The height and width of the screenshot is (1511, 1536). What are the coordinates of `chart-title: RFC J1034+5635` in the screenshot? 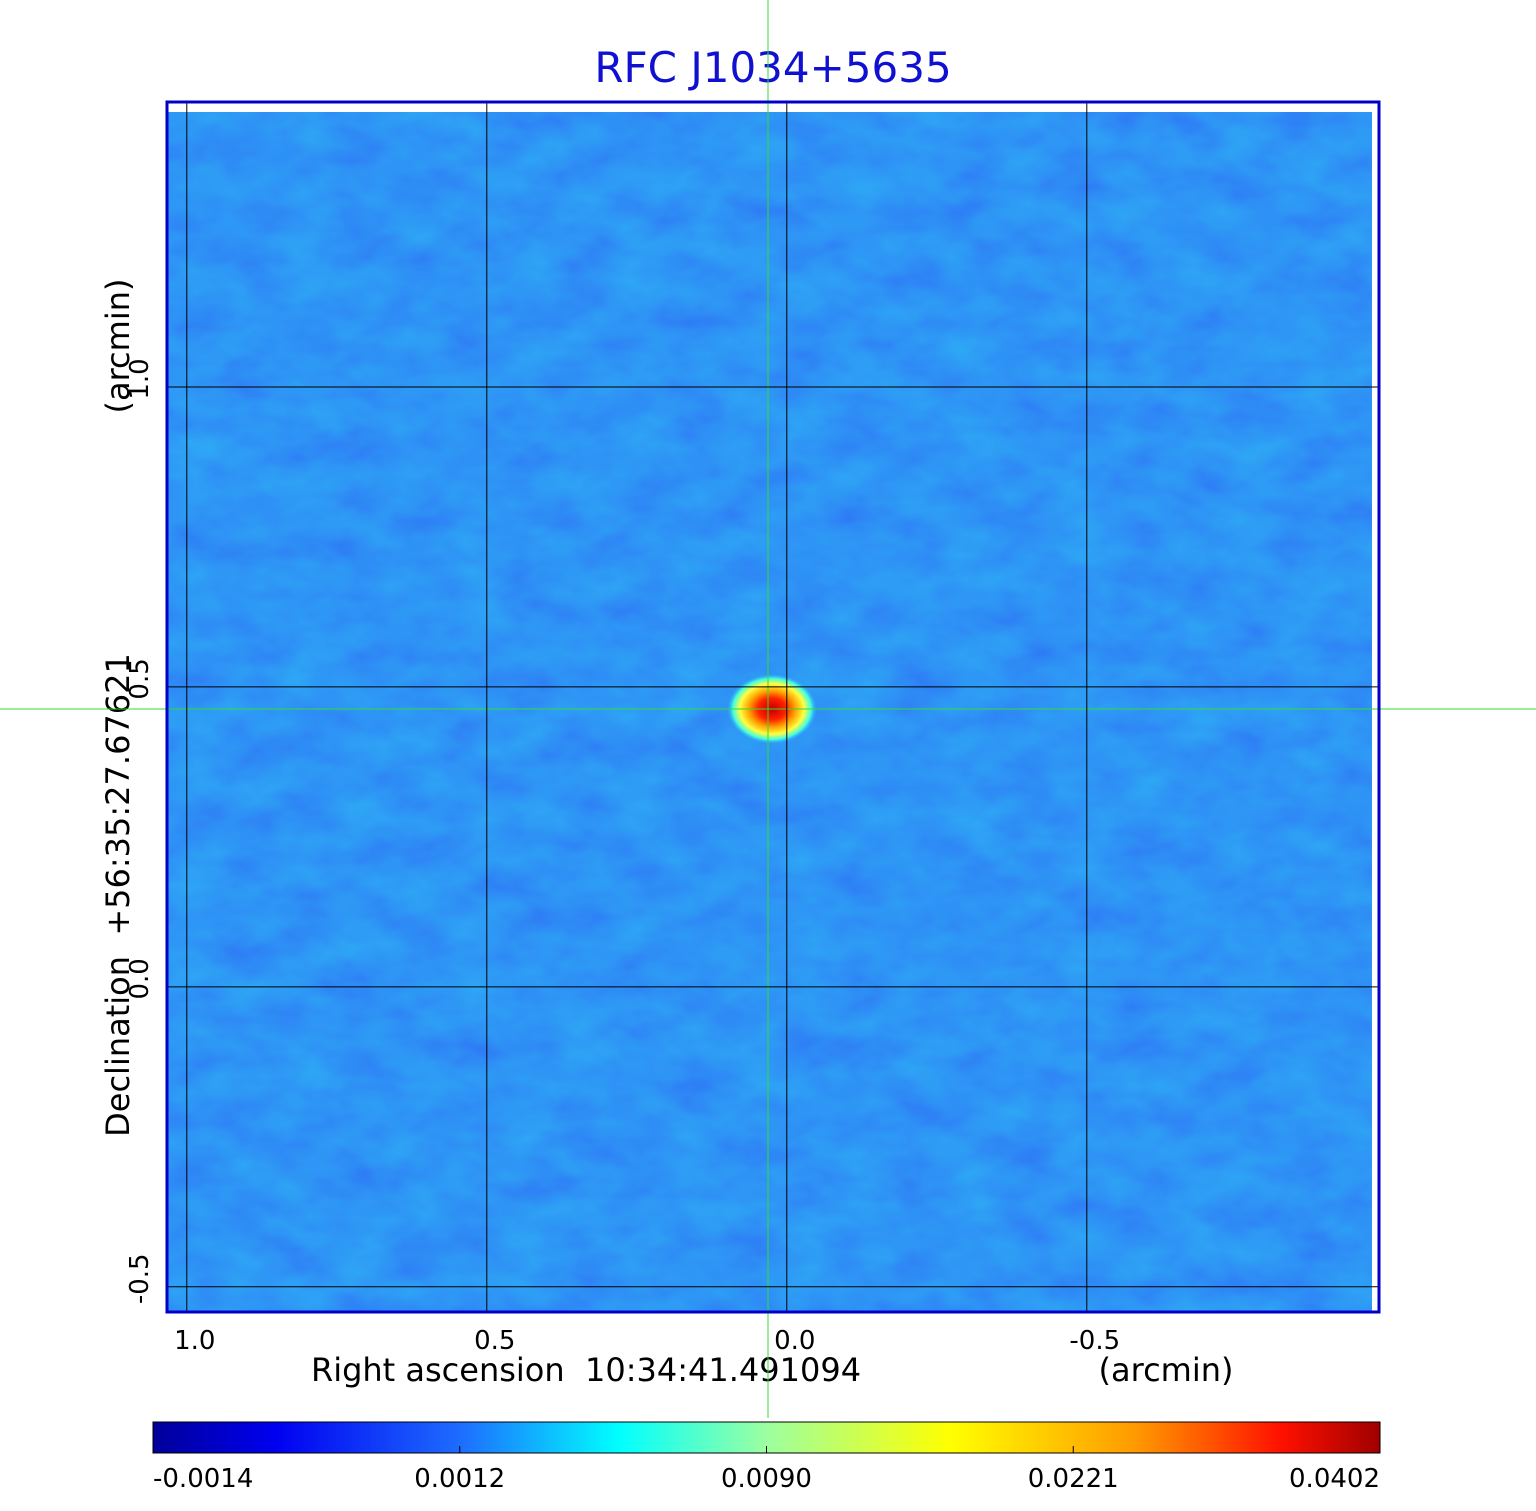 It's located at (772, 67).